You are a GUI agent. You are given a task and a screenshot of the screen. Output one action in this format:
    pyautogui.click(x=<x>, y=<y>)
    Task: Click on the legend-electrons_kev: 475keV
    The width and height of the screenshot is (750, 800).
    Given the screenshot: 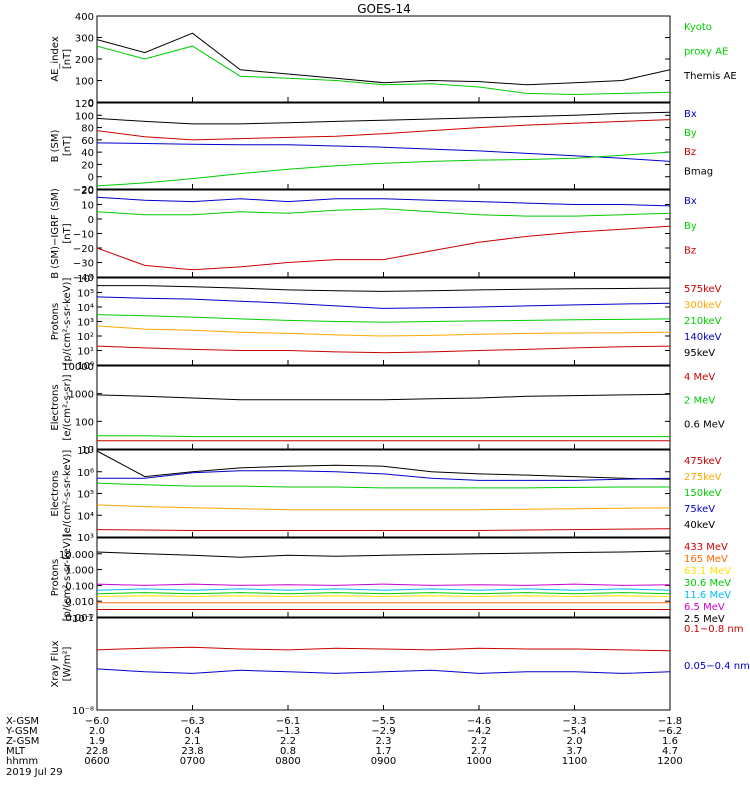 What is the action you would take?
    pyautogui.click(x=703, y=461)
    